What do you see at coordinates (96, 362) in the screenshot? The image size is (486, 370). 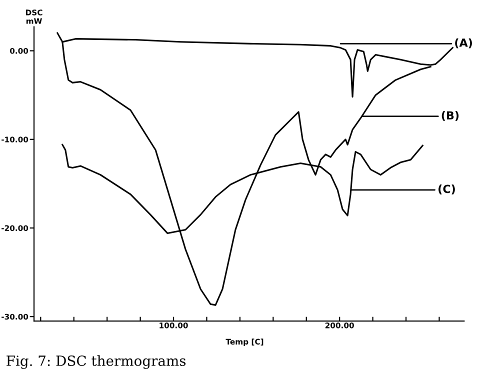 I see `caption: Fig. 7: DSC thermograms` at bounding box center [96, 362].